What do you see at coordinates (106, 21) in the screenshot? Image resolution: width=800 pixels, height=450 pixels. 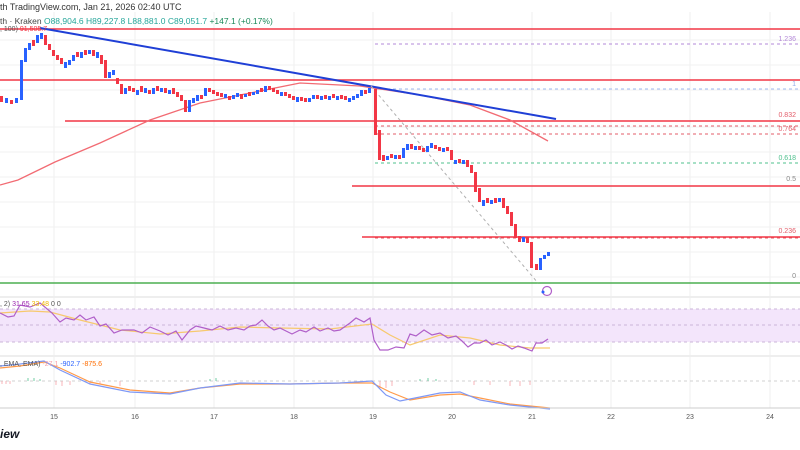 I see `high-value: H89,227.8` at bounding box center [106, 21].